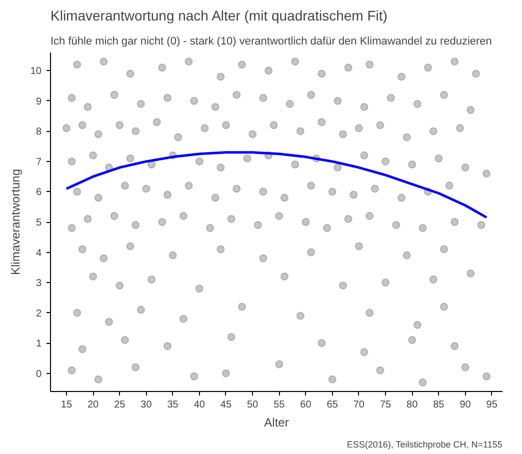  I want to click on y-tick-label: 0, so click(39, 374).